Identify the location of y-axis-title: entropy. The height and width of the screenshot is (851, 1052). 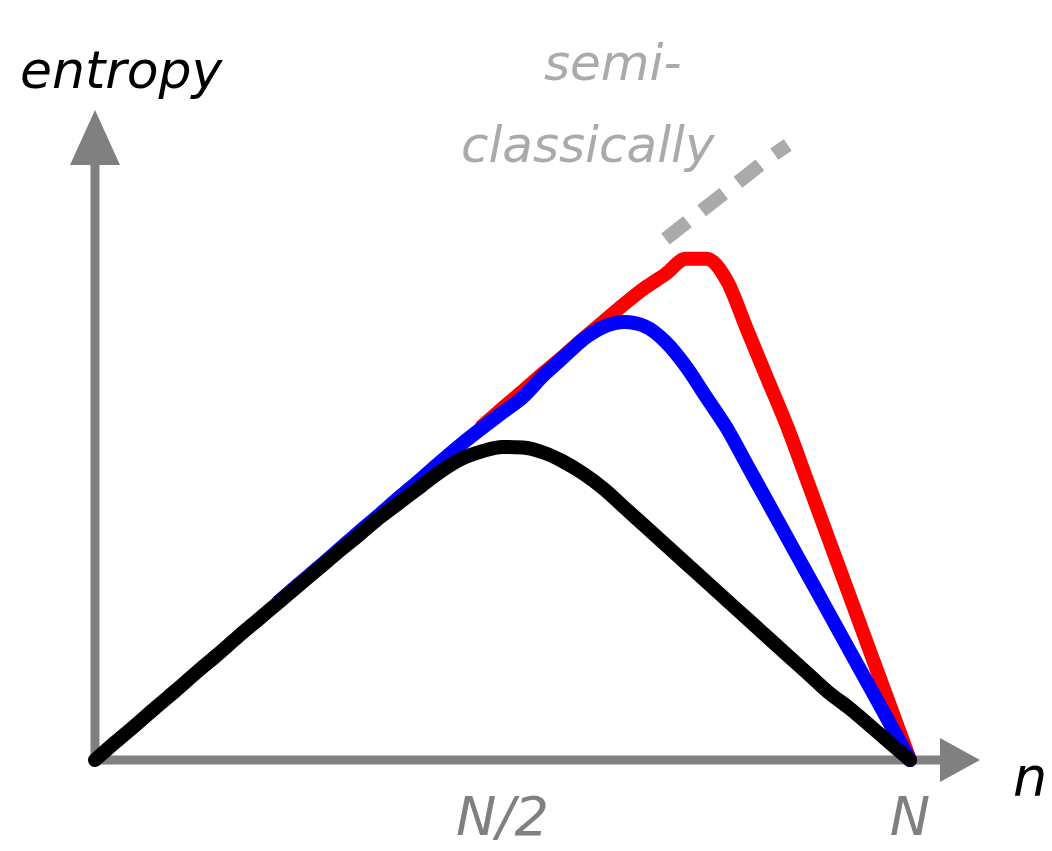
(122, 70).